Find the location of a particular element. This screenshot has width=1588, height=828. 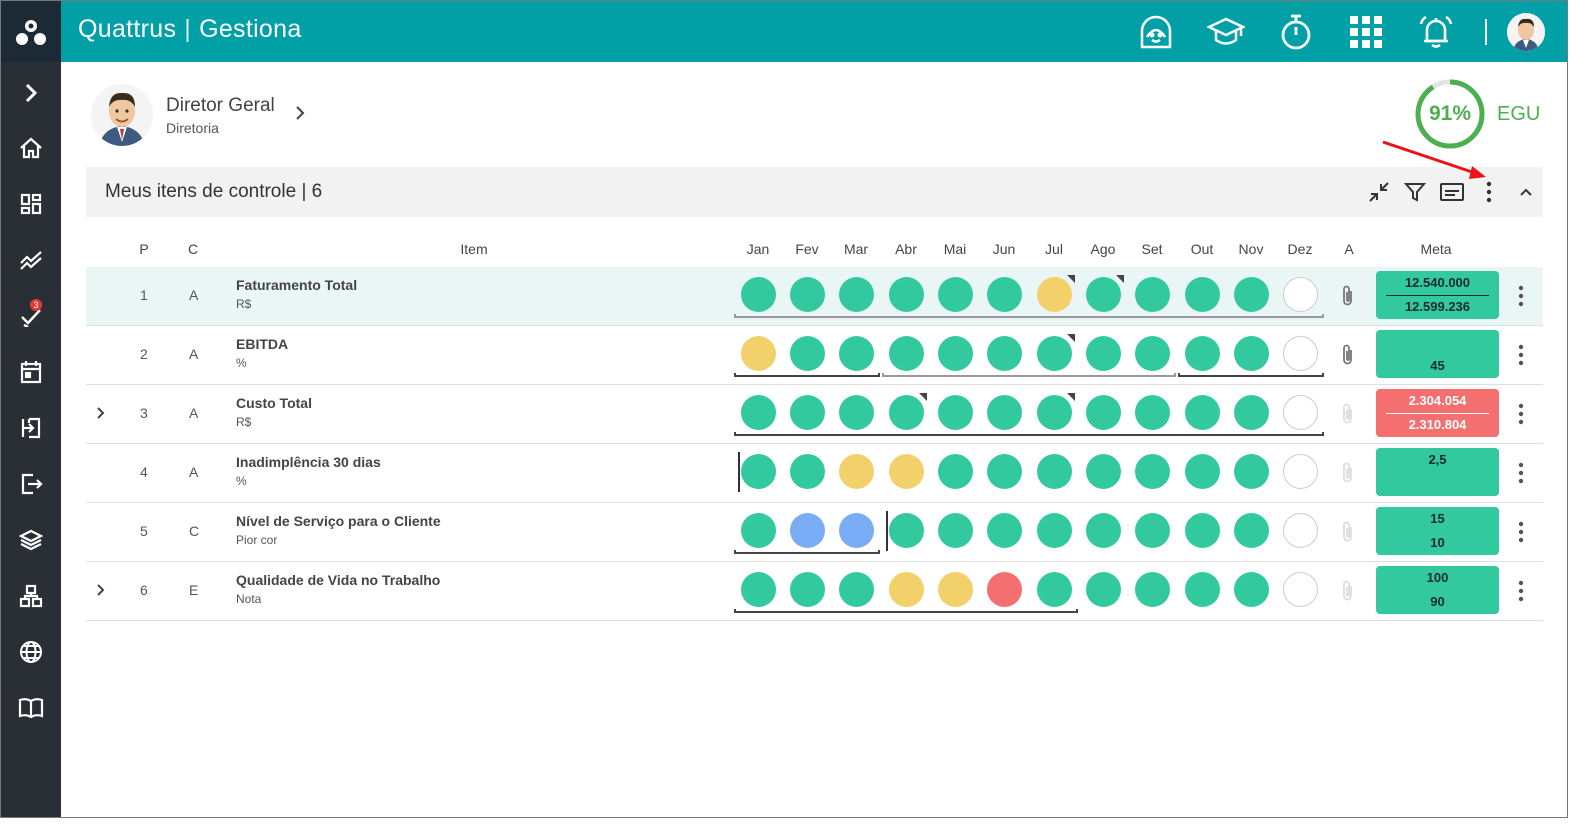

trend-chart-icon is located at coordinates (31, 260).